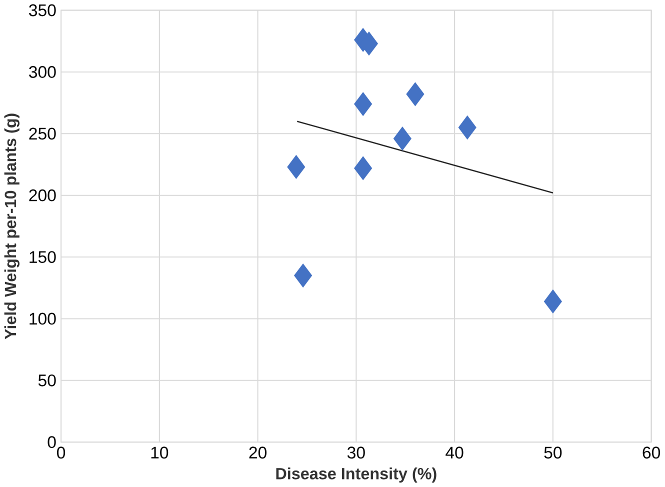 This screenshot has height=487, width=665. Describe the element at coordinates (356, 475) in the screenshot. I see `x-axis-title: Disease Intensity (%)` at that location.